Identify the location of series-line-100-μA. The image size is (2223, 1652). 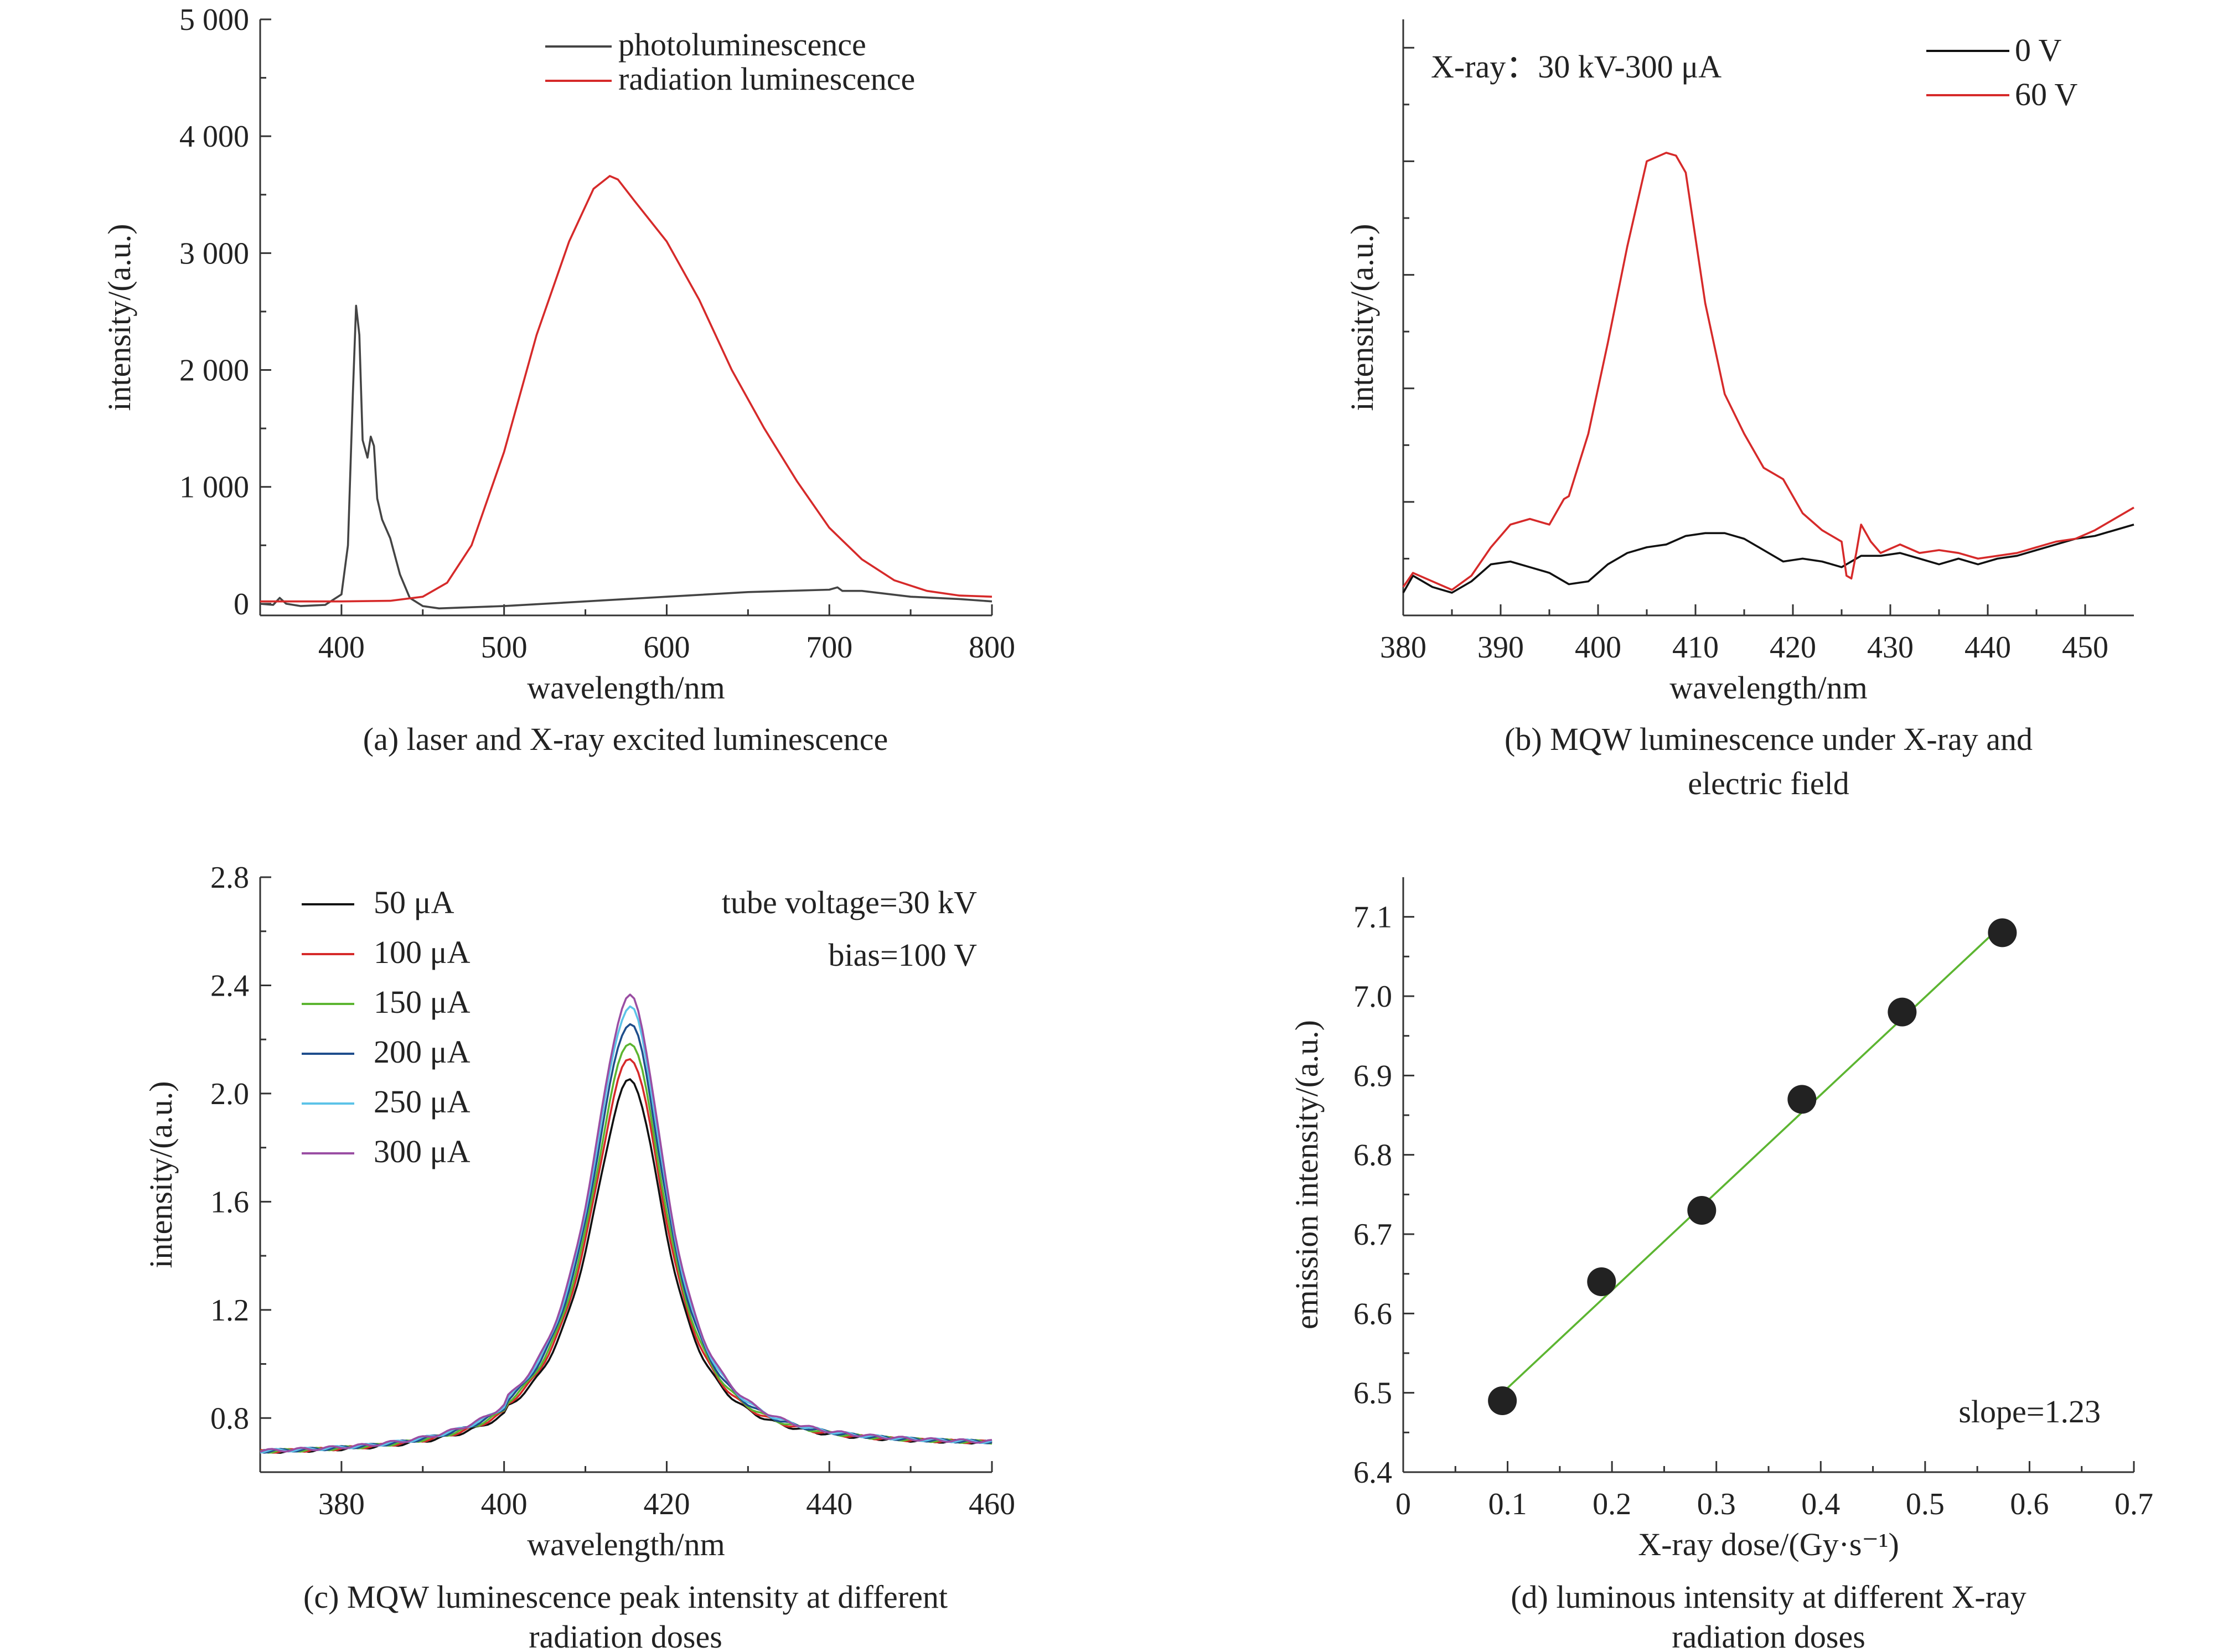
(626, 1256).